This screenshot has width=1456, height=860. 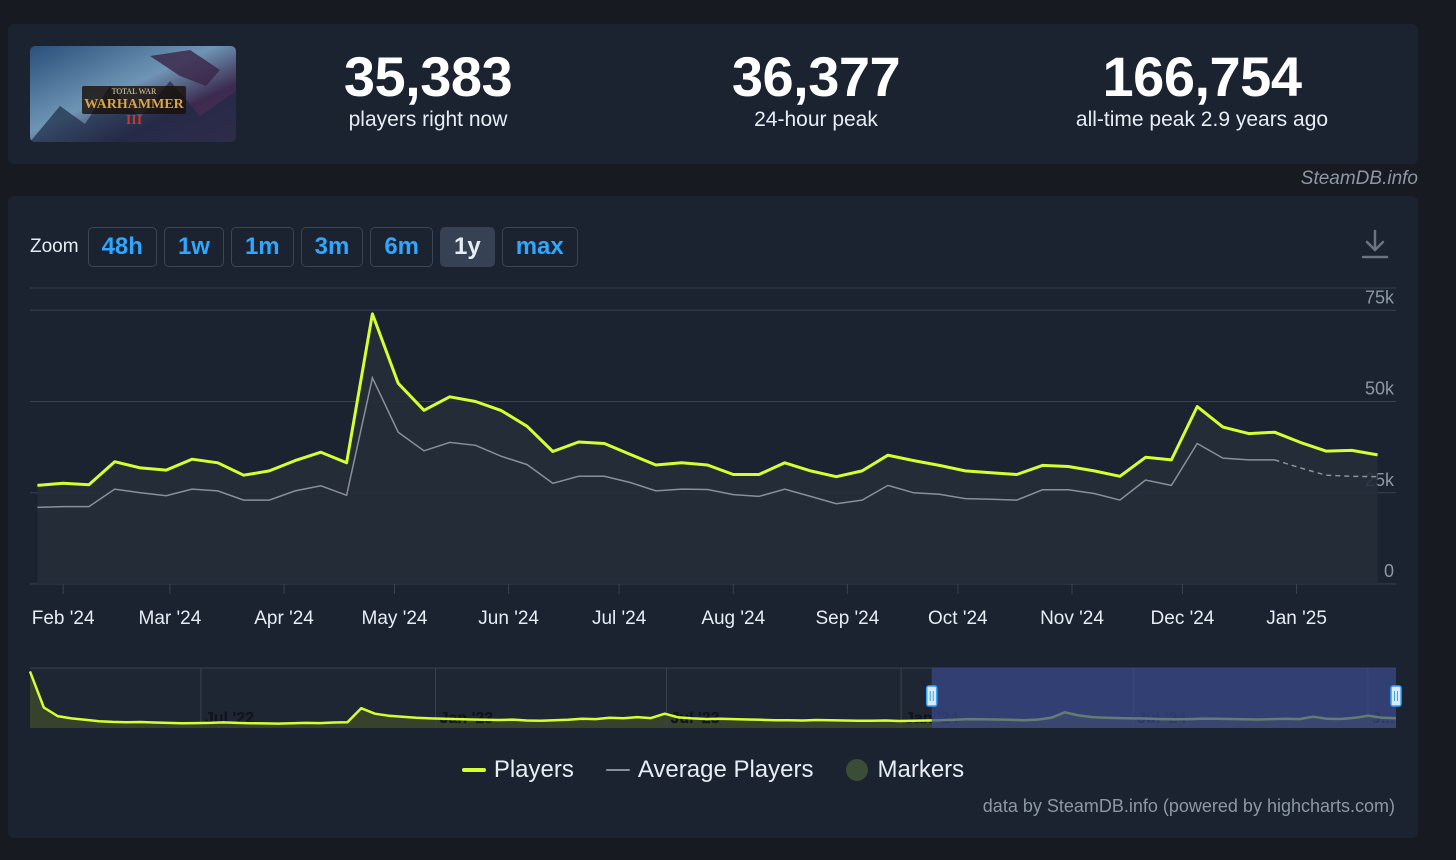 I want to click on x-tick-label: Jul '24, so click(x=619, y=618).